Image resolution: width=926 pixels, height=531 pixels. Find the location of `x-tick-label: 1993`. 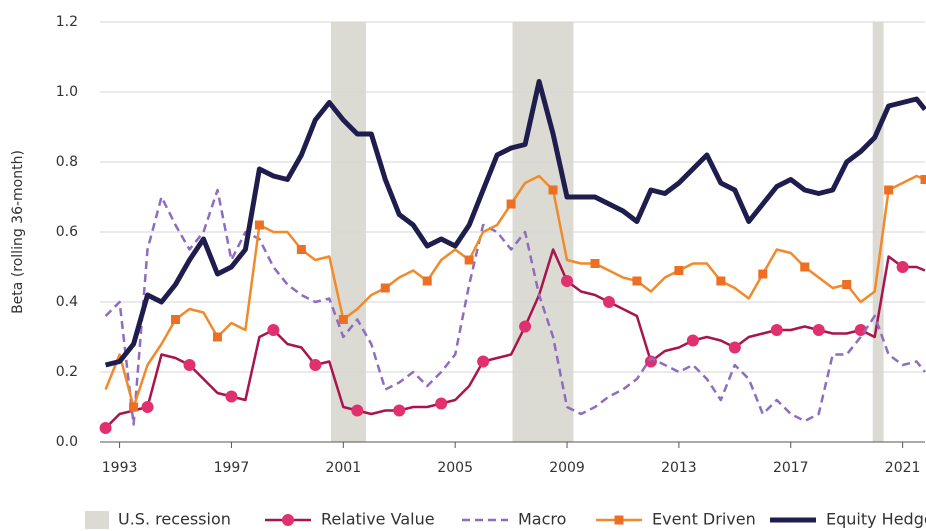

x-tick-label: 1993 is located at coordinates (120, 468).